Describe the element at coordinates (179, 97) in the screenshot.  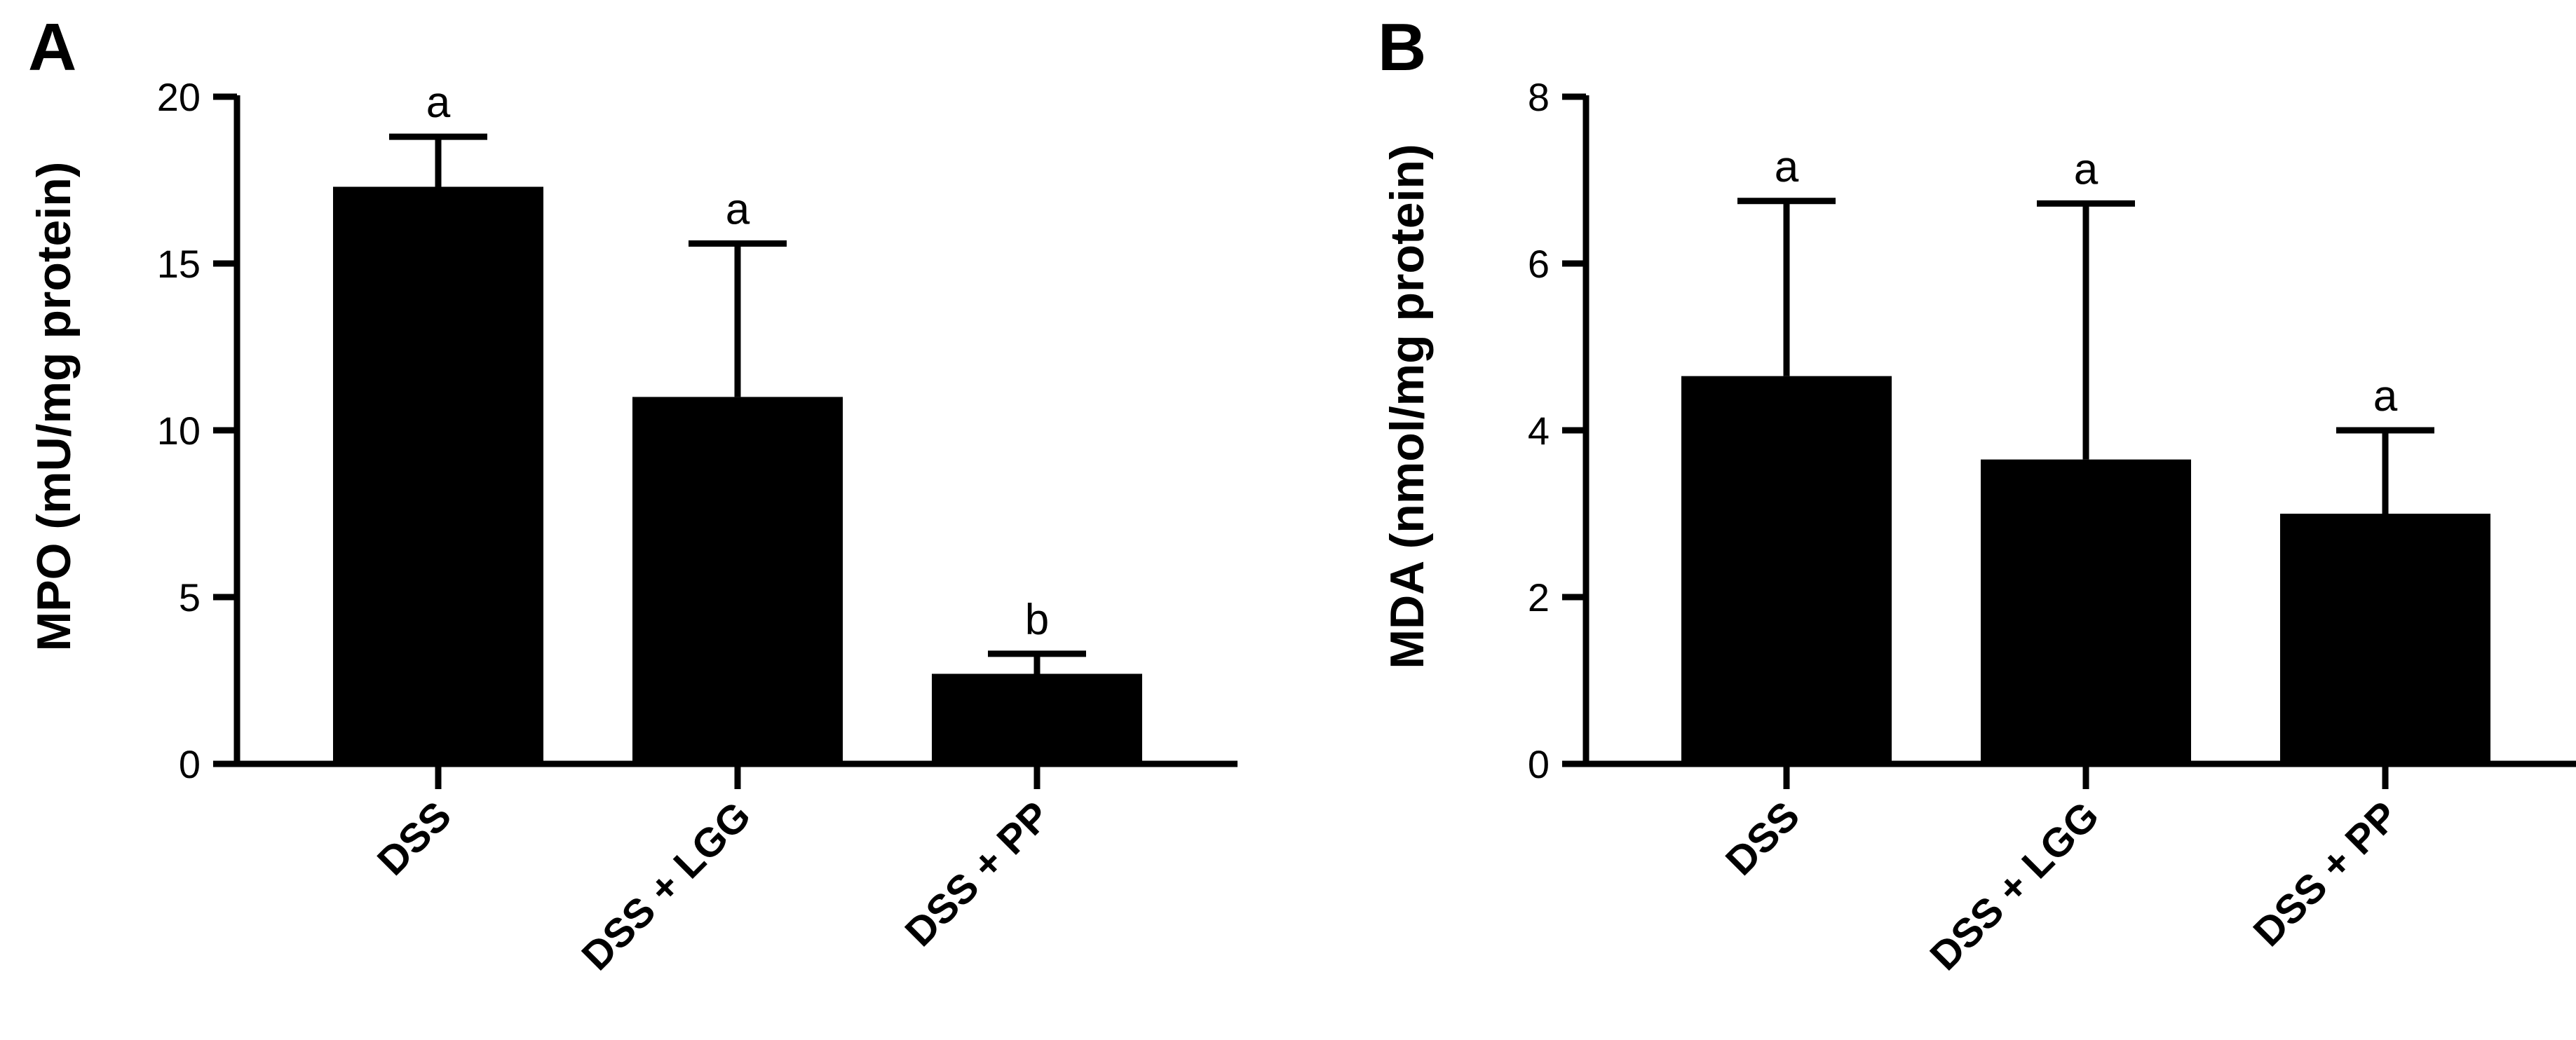
I see `y-tick-label: 20` at that location.